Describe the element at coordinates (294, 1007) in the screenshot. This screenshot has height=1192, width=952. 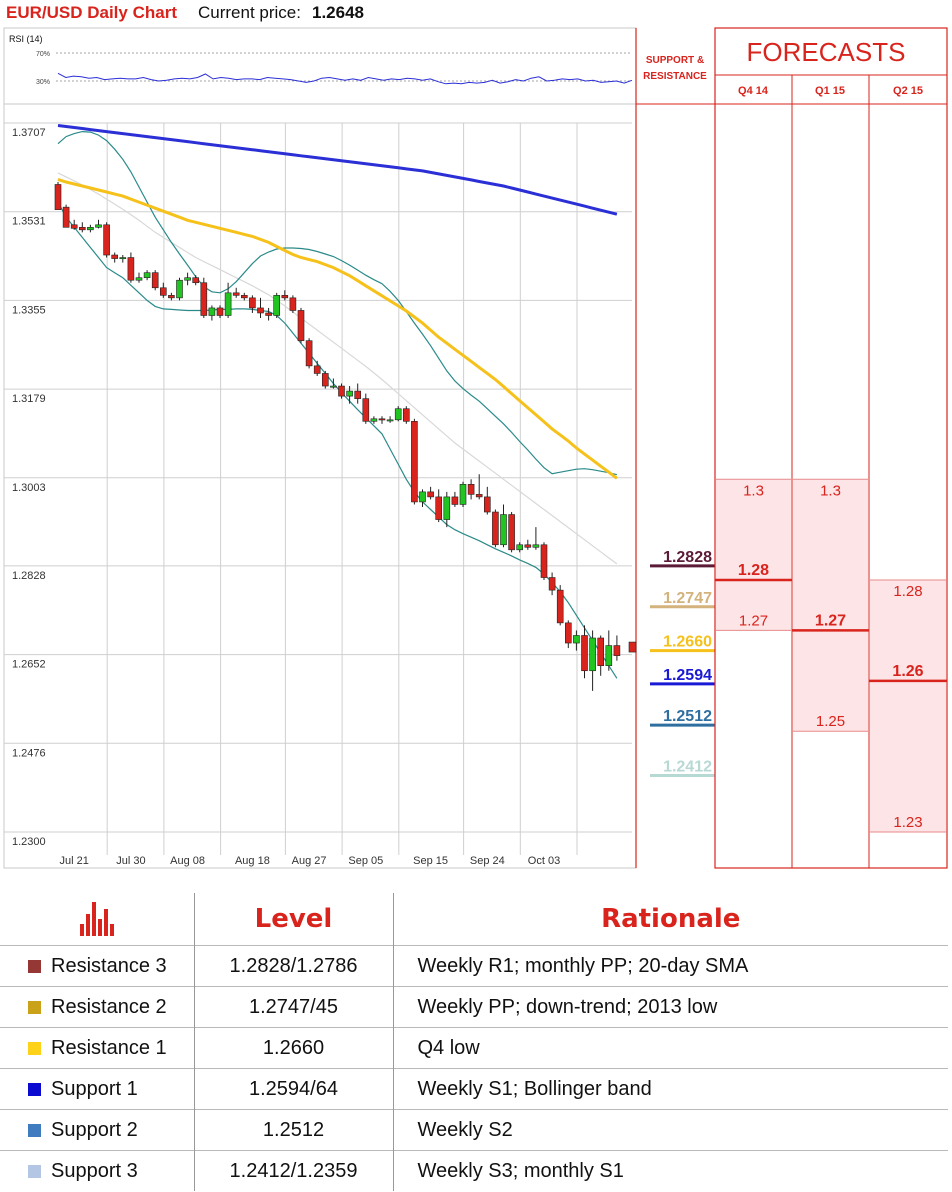
I see `level-value: 1.2747/45` at that location.